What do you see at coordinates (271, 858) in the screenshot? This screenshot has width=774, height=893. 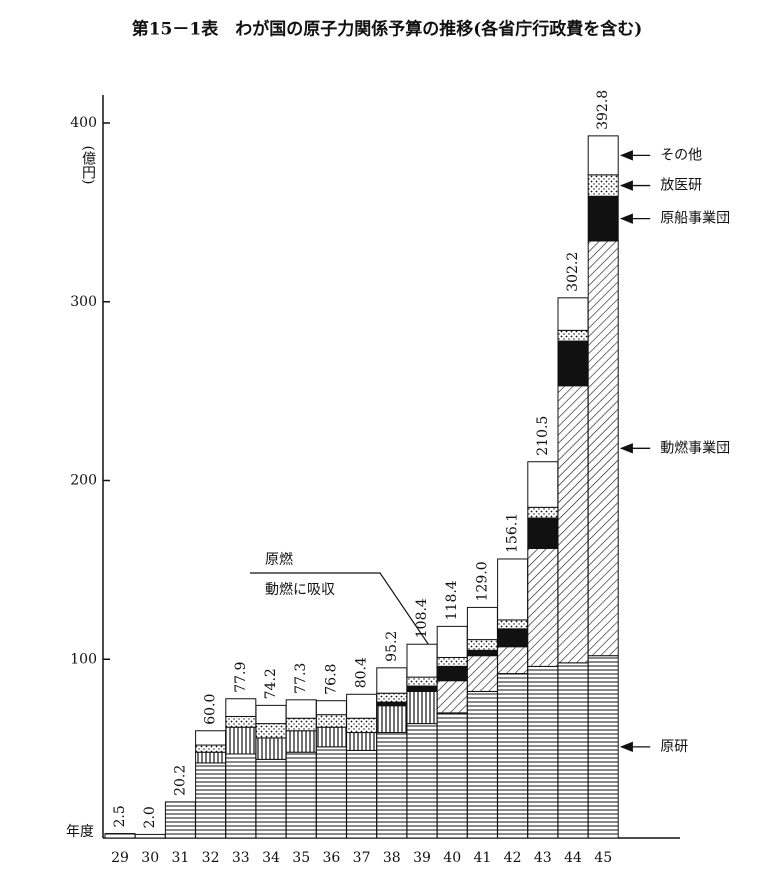 I see `x-tick-label: 34` at bounding box center [271, 858].